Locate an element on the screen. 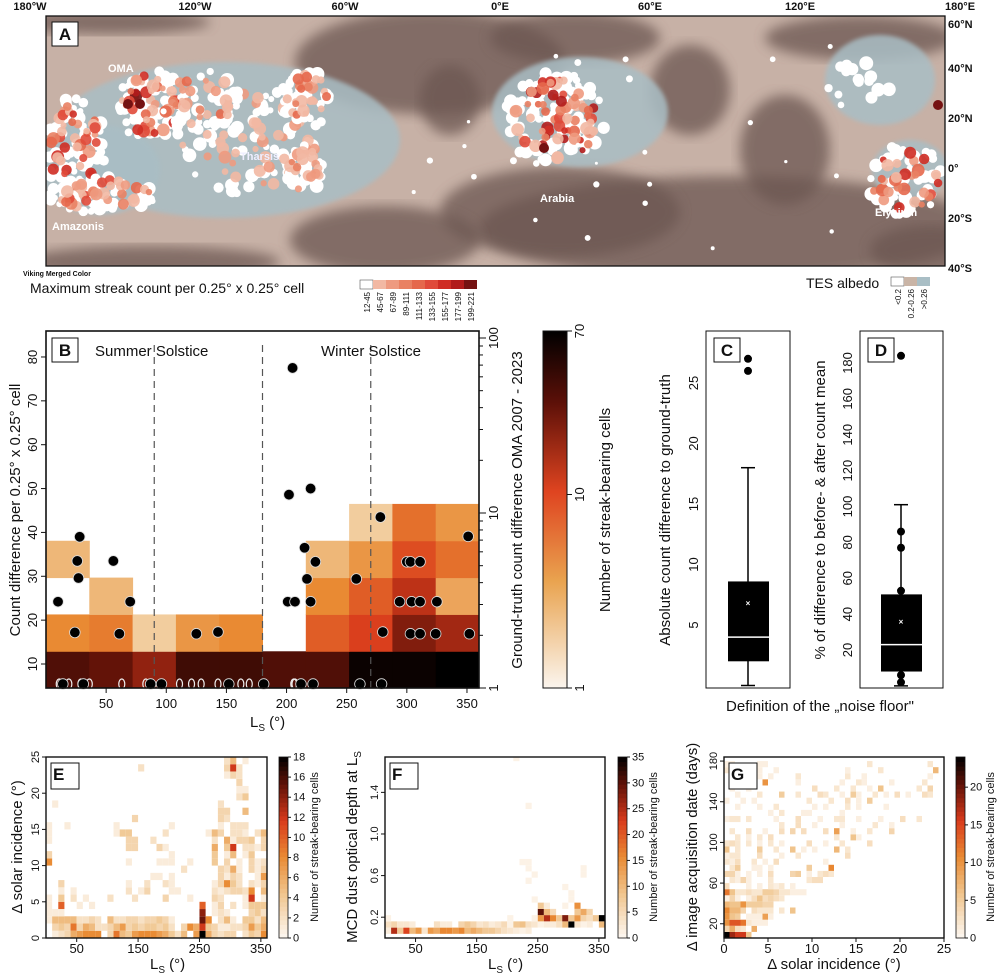  y-tick-label: 140 is located at coordinates (714, 802).